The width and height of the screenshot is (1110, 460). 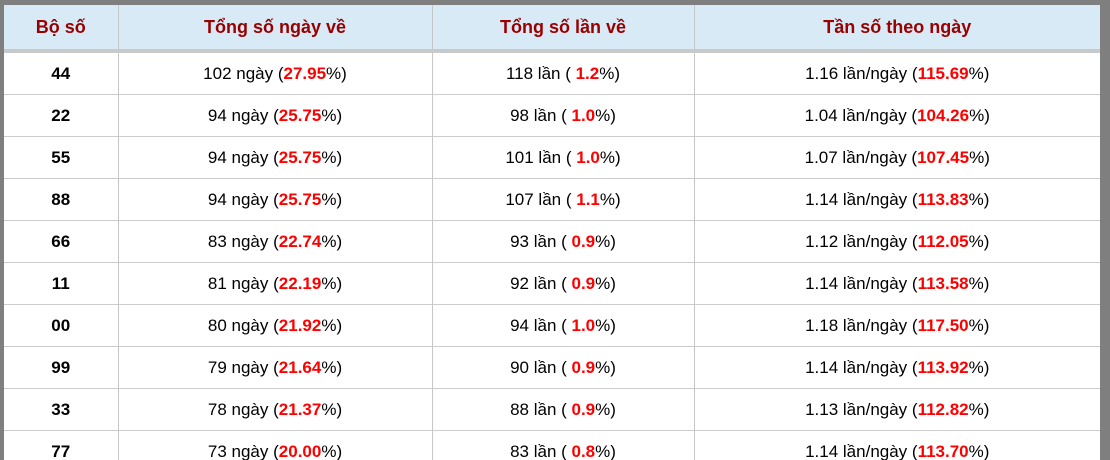 I want to click on total-days-cell: 78 ngày (21.37%), so click(x=275, y=409).